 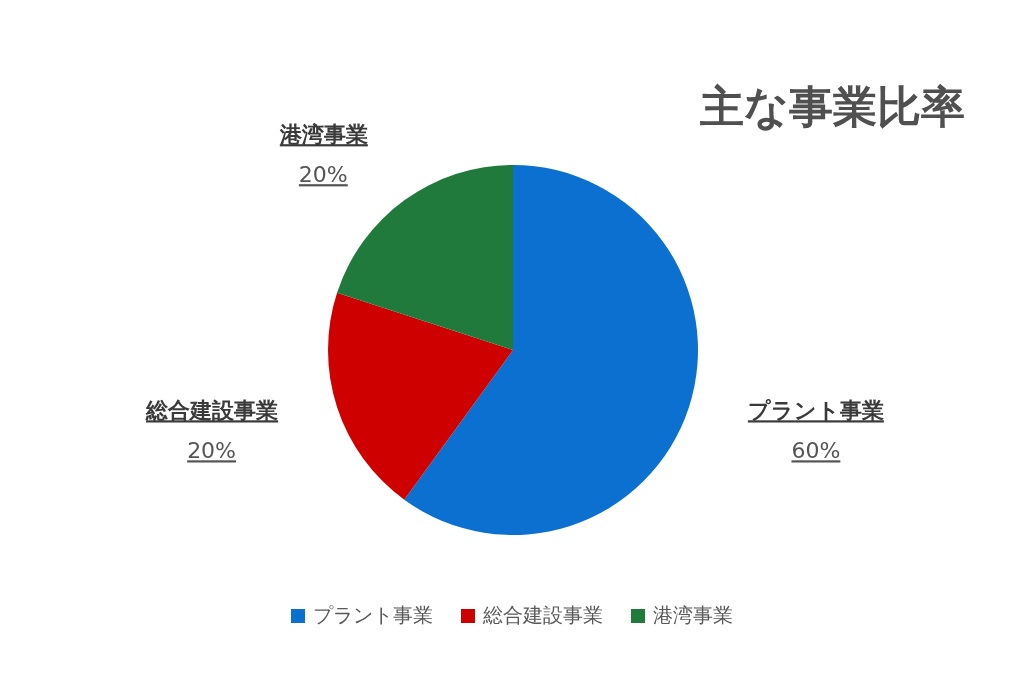 I want to click on chart-title: 主な事業比率, so click(x=832, y=106).